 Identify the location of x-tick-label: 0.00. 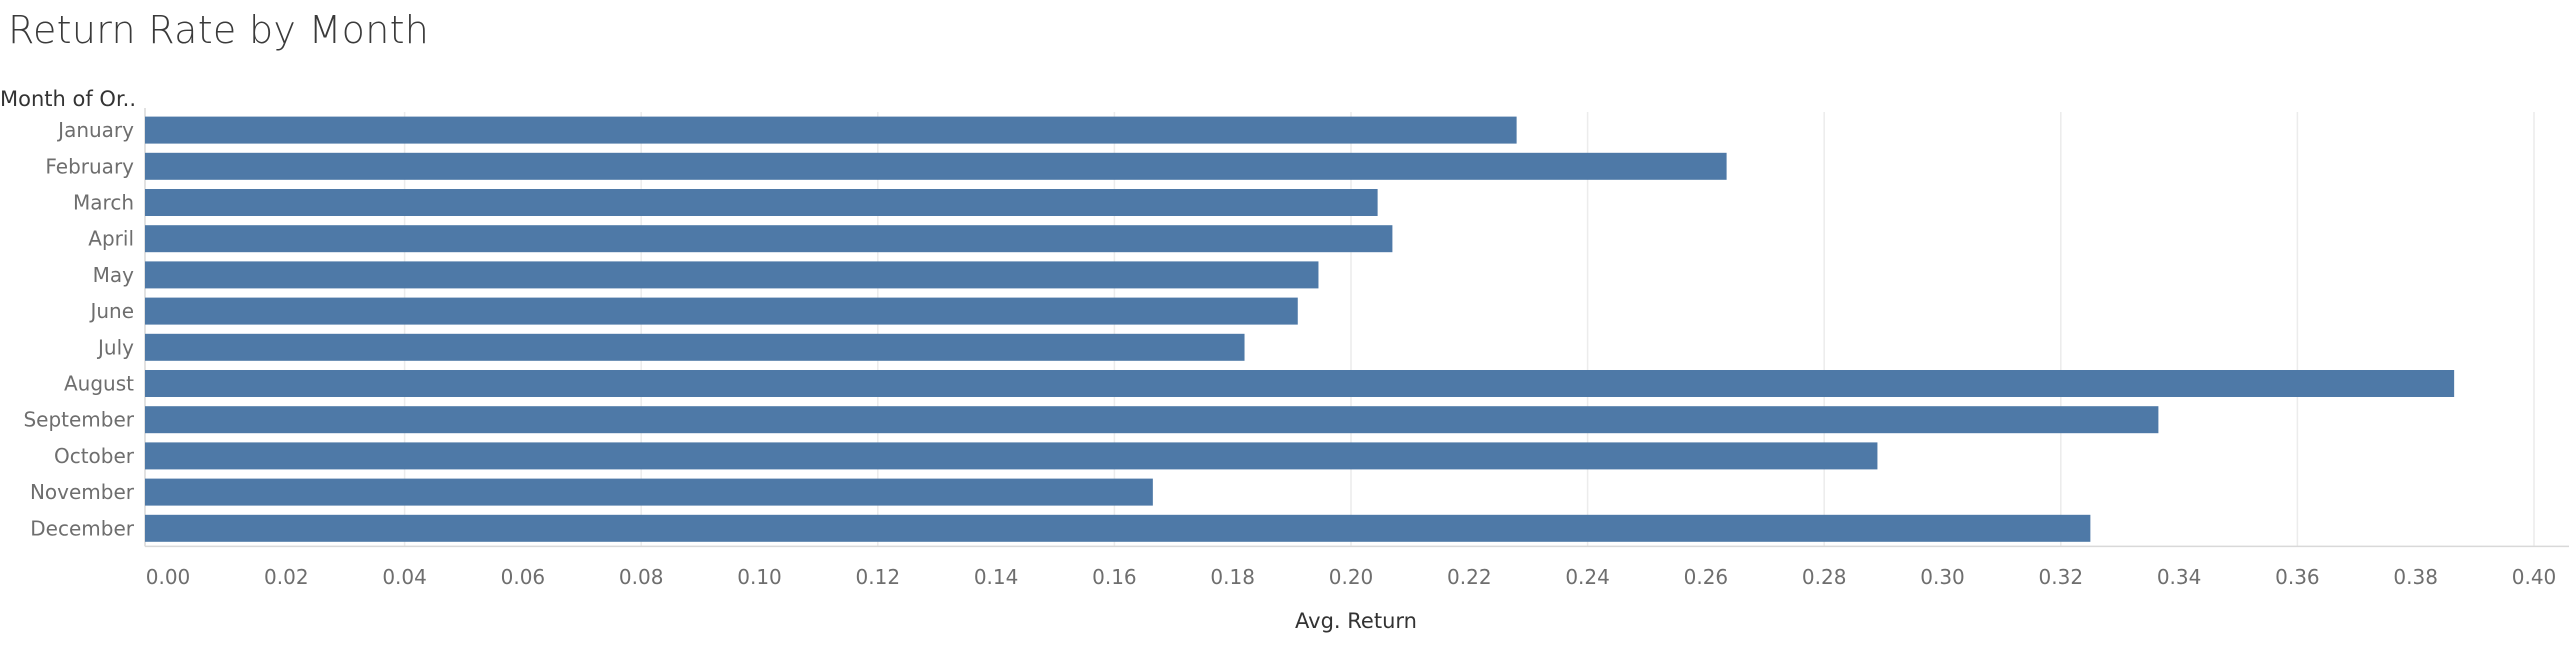
(168, 577).